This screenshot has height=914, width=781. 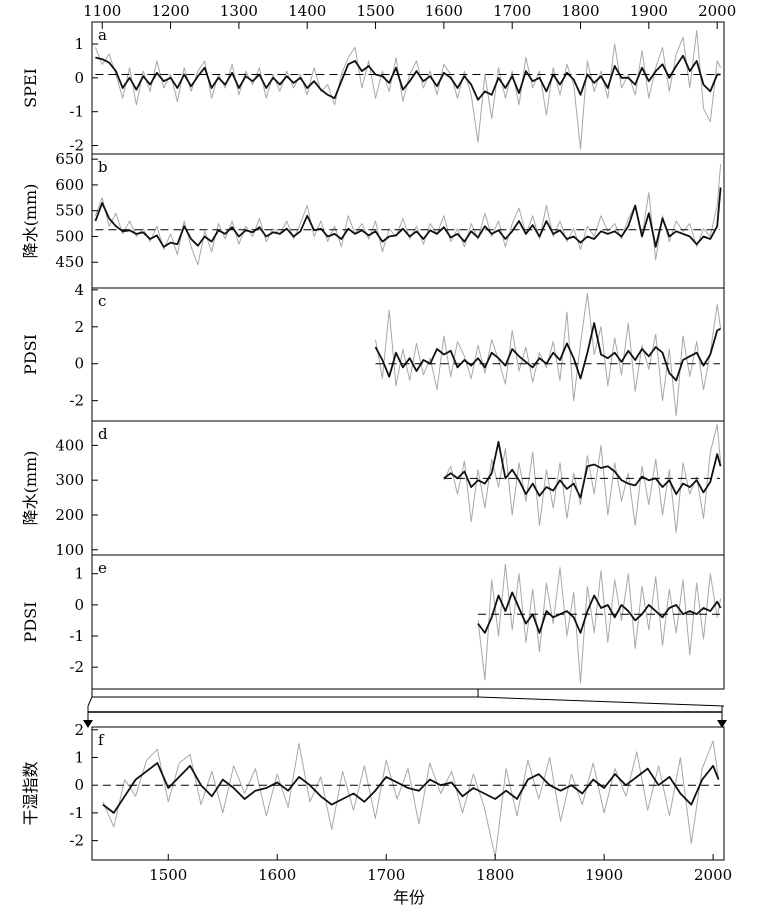 I want to click on x-tick-label: 1700, so click(x=386, y=875).